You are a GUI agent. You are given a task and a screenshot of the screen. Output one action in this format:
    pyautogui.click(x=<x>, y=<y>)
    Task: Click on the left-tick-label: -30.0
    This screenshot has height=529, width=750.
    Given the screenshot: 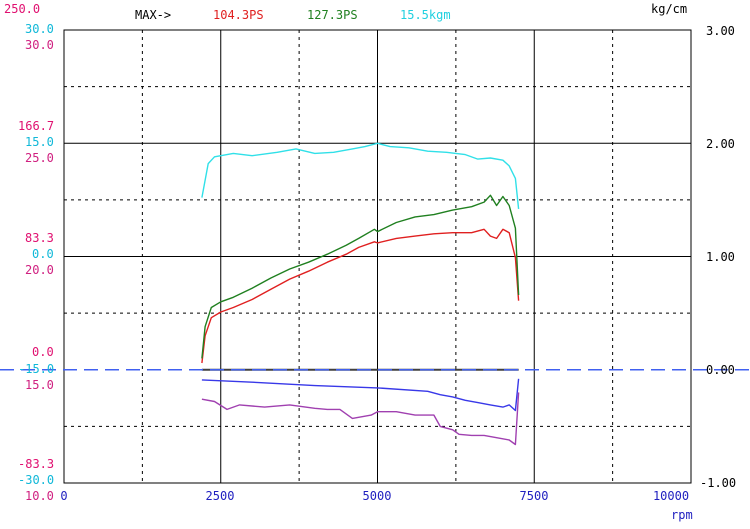 What is the action you would take?
    pyautogui.click(x=36, y=480)
    